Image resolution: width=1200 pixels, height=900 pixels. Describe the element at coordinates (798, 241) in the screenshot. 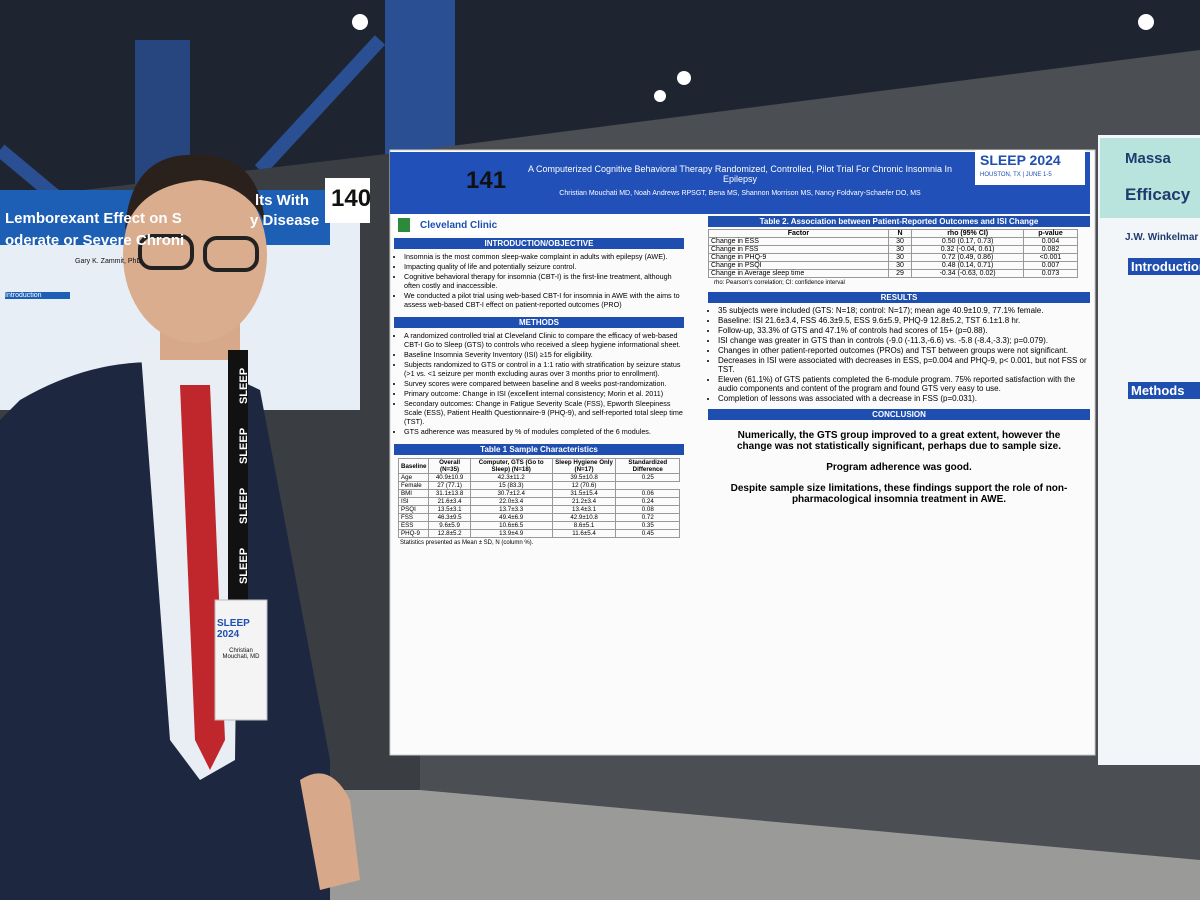

I see `cell: Change in ESS` at that location.